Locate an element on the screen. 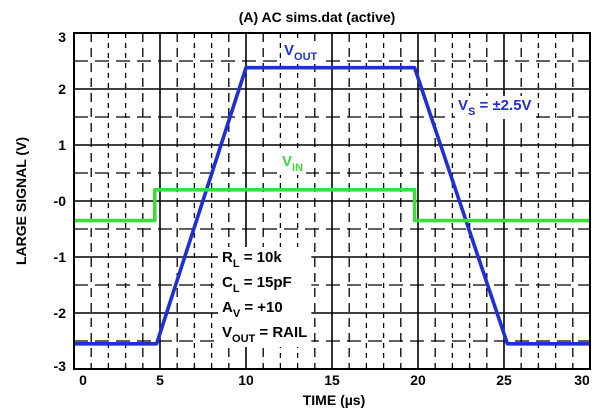  x-tick-label: 15 is located at coordinates (332, 380).